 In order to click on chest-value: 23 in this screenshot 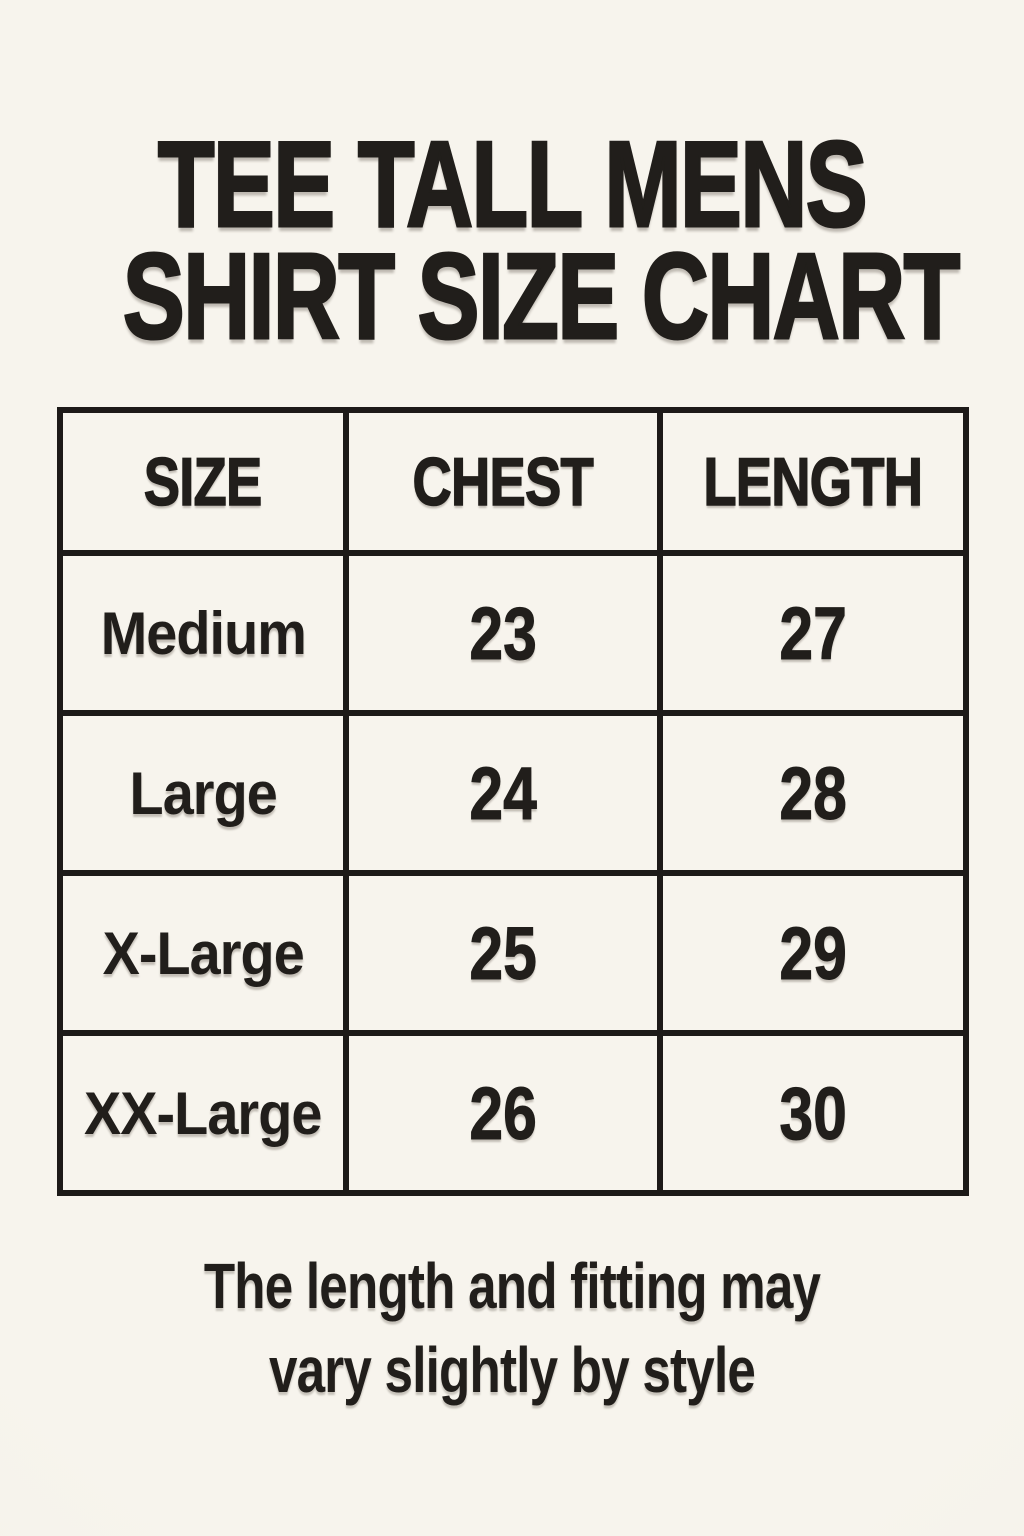, I will do `click(503, 633)`.